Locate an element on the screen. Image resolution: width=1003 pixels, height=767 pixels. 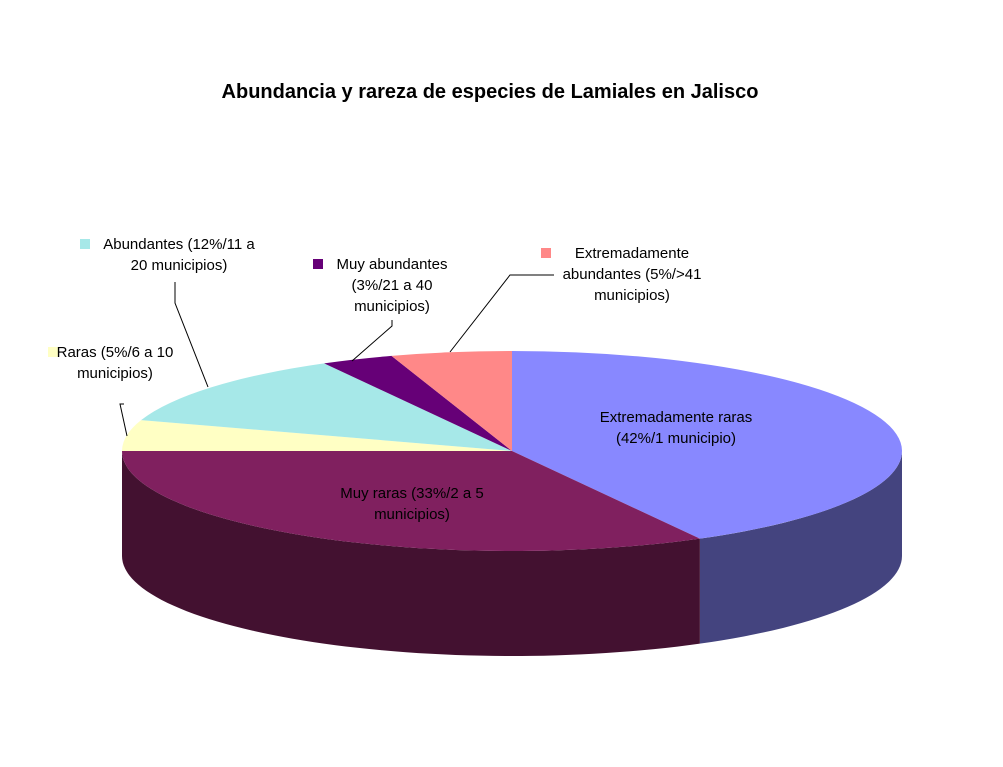
slice-muy-abundantes is located at coordinates (418, 403).